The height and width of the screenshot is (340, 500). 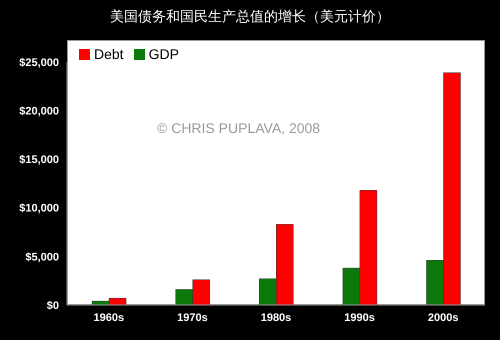 I want to click on x-tick-label: 1970s, so click(x=192, y=318).